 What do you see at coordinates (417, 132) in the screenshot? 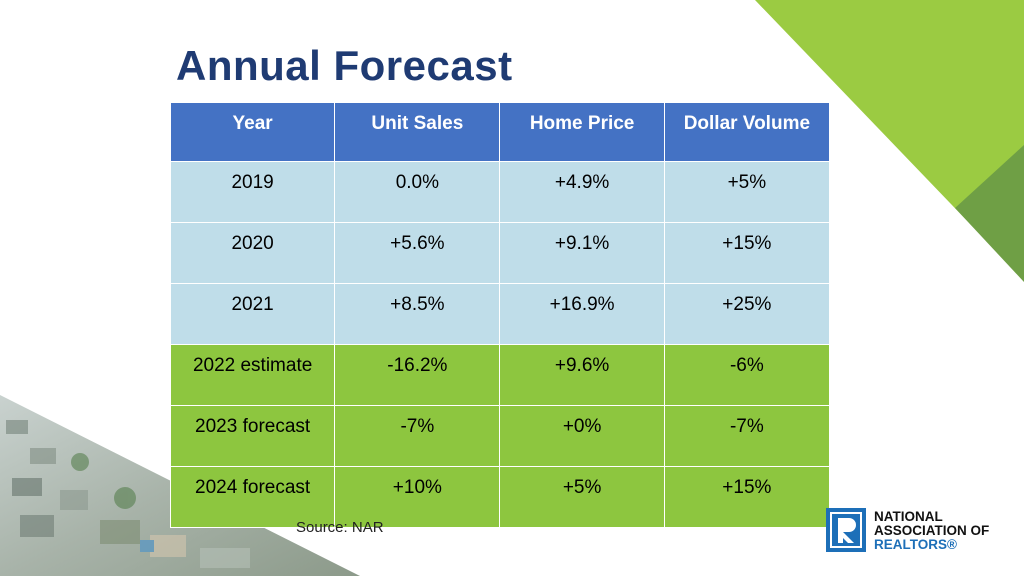
I see `header-unit-sales: Unit Sales` at bounding box center [417, 132].